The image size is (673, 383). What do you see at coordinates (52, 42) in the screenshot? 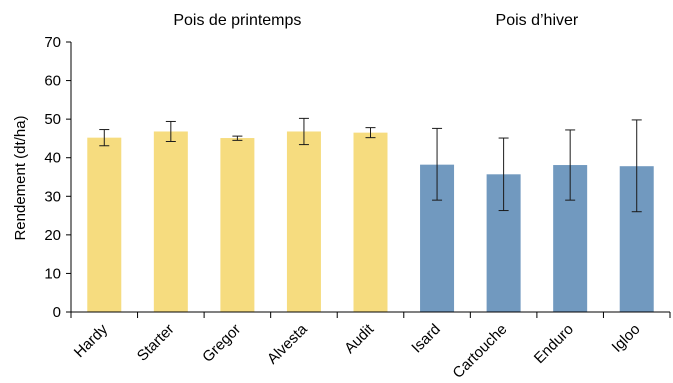
I see `y-tick-label: 70` at bounding box center [52, 42].